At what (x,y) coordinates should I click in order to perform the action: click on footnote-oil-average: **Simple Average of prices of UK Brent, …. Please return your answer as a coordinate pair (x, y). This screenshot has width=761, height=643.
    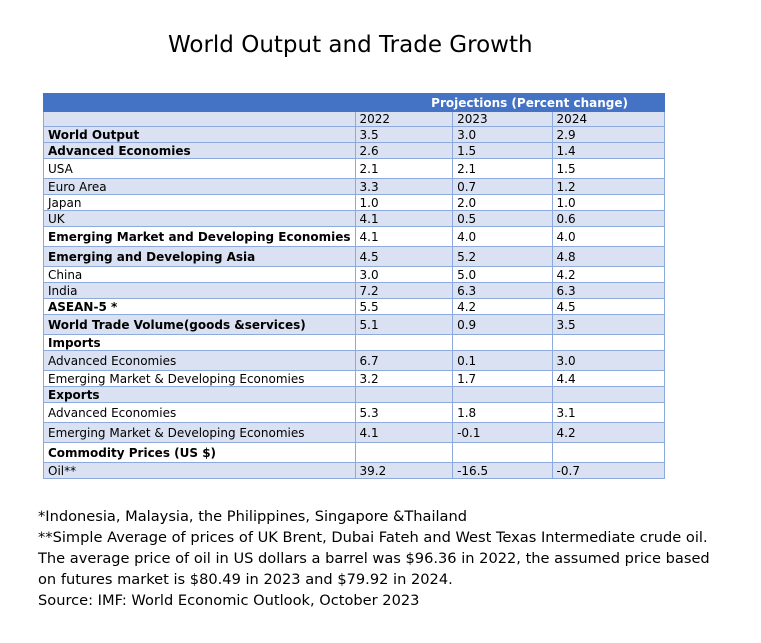
    Looking at the image, I should click on (373, 537).